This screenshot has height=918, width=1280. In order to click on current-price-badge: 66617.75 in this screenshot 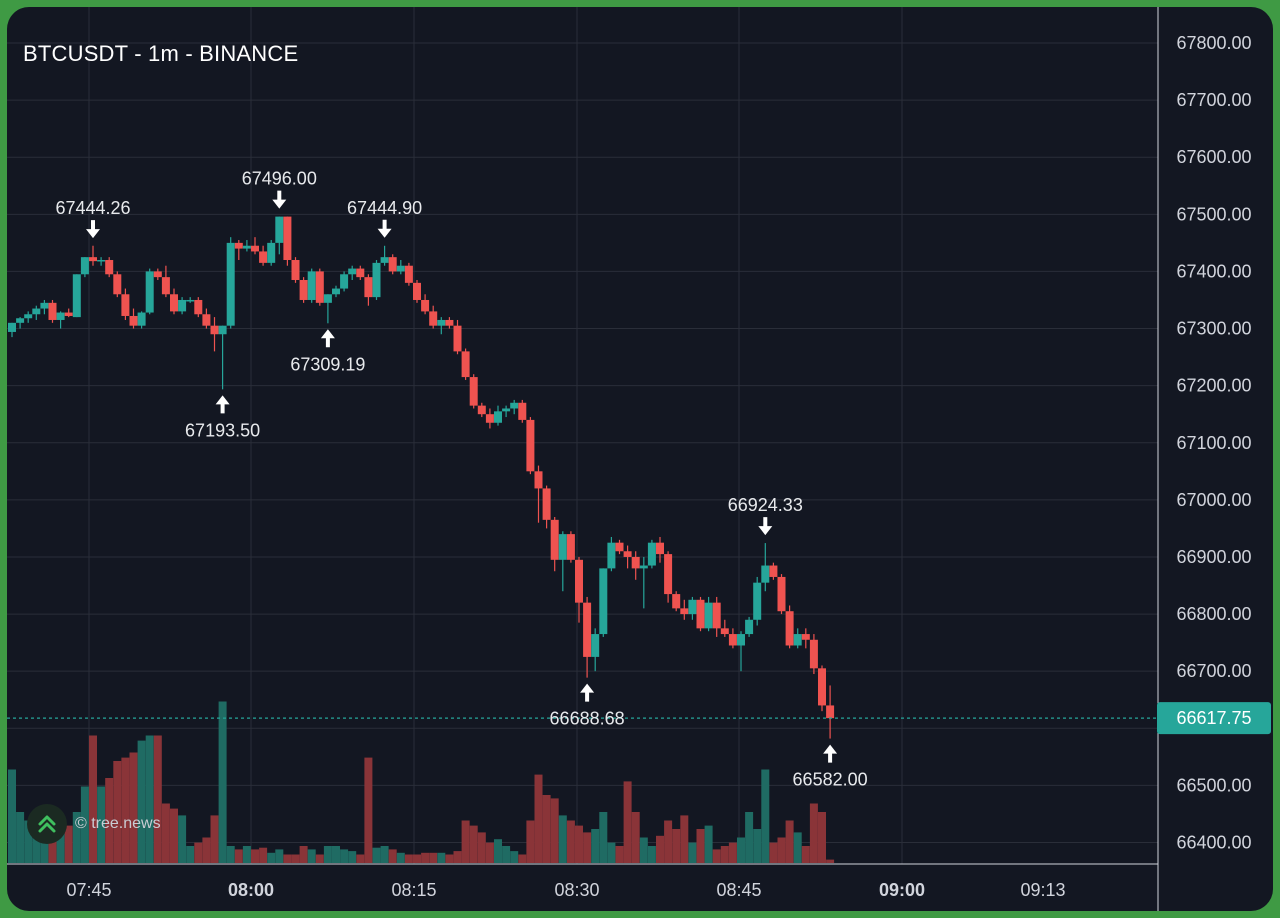, I will do `click(1214, 718)`.